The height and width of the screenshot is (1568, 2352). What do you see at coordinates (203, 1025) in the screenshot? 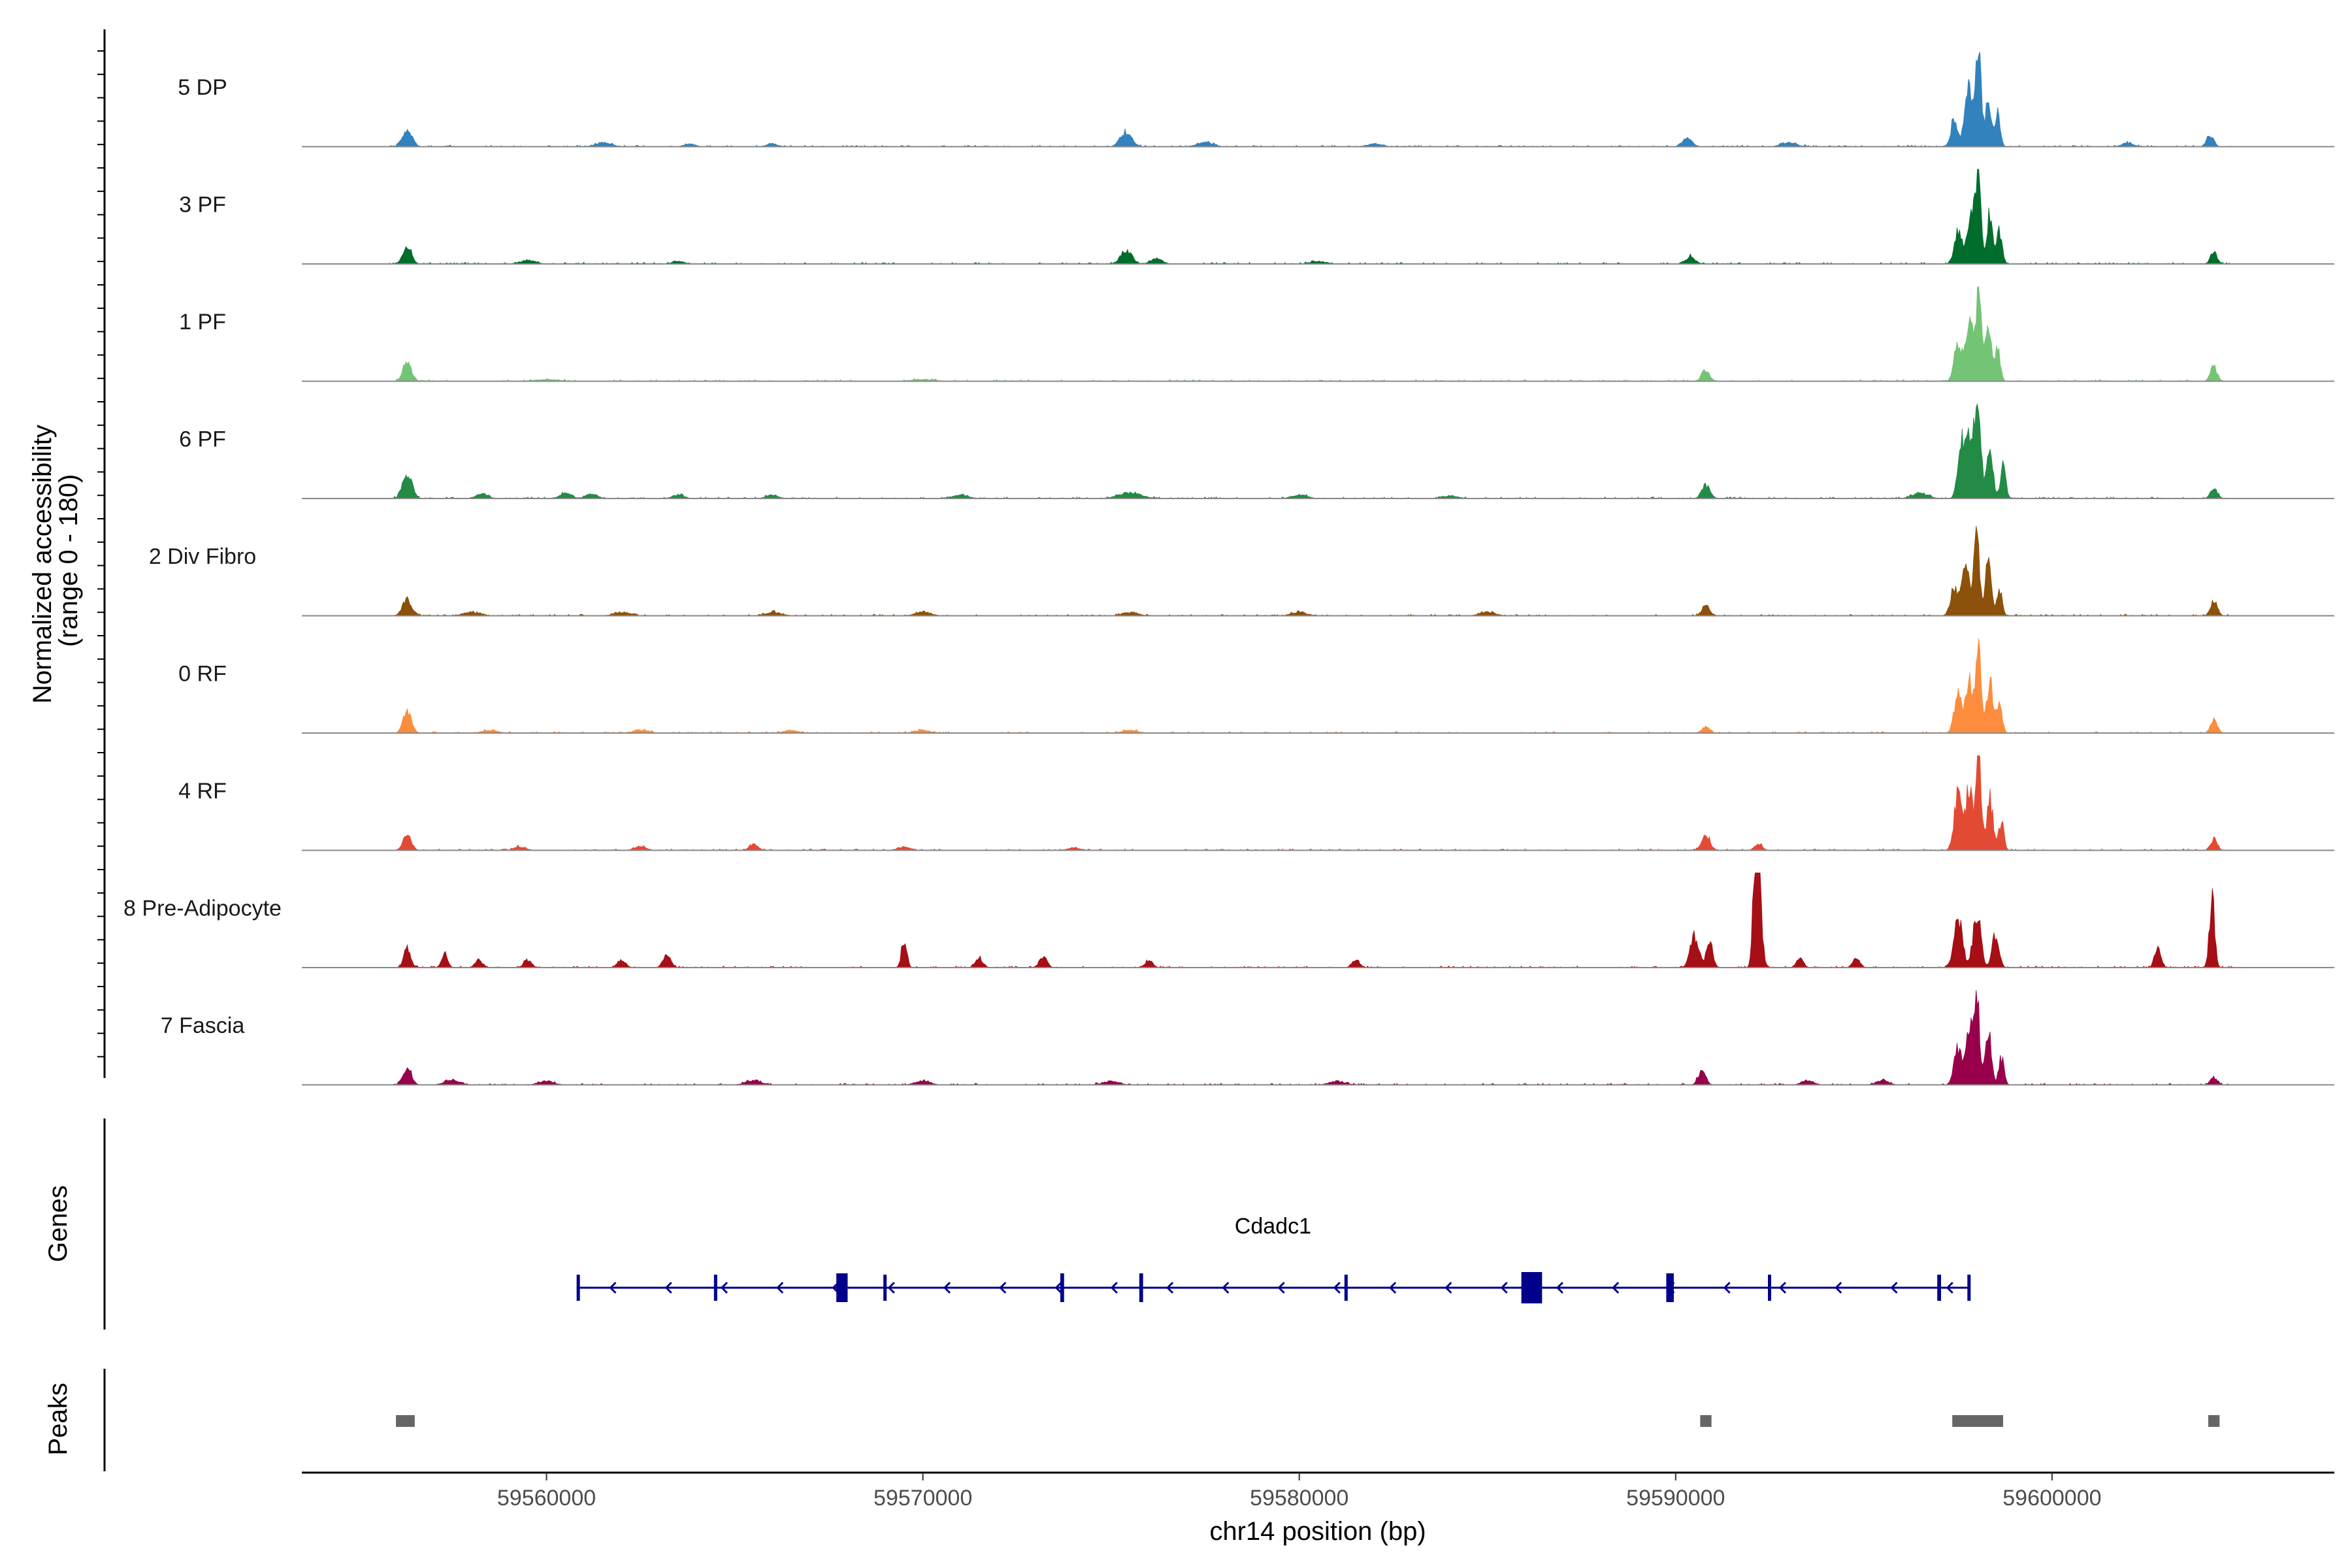
I see `track-label-7-fascia: 7 Fascia` at bounding box center [203, 1025].